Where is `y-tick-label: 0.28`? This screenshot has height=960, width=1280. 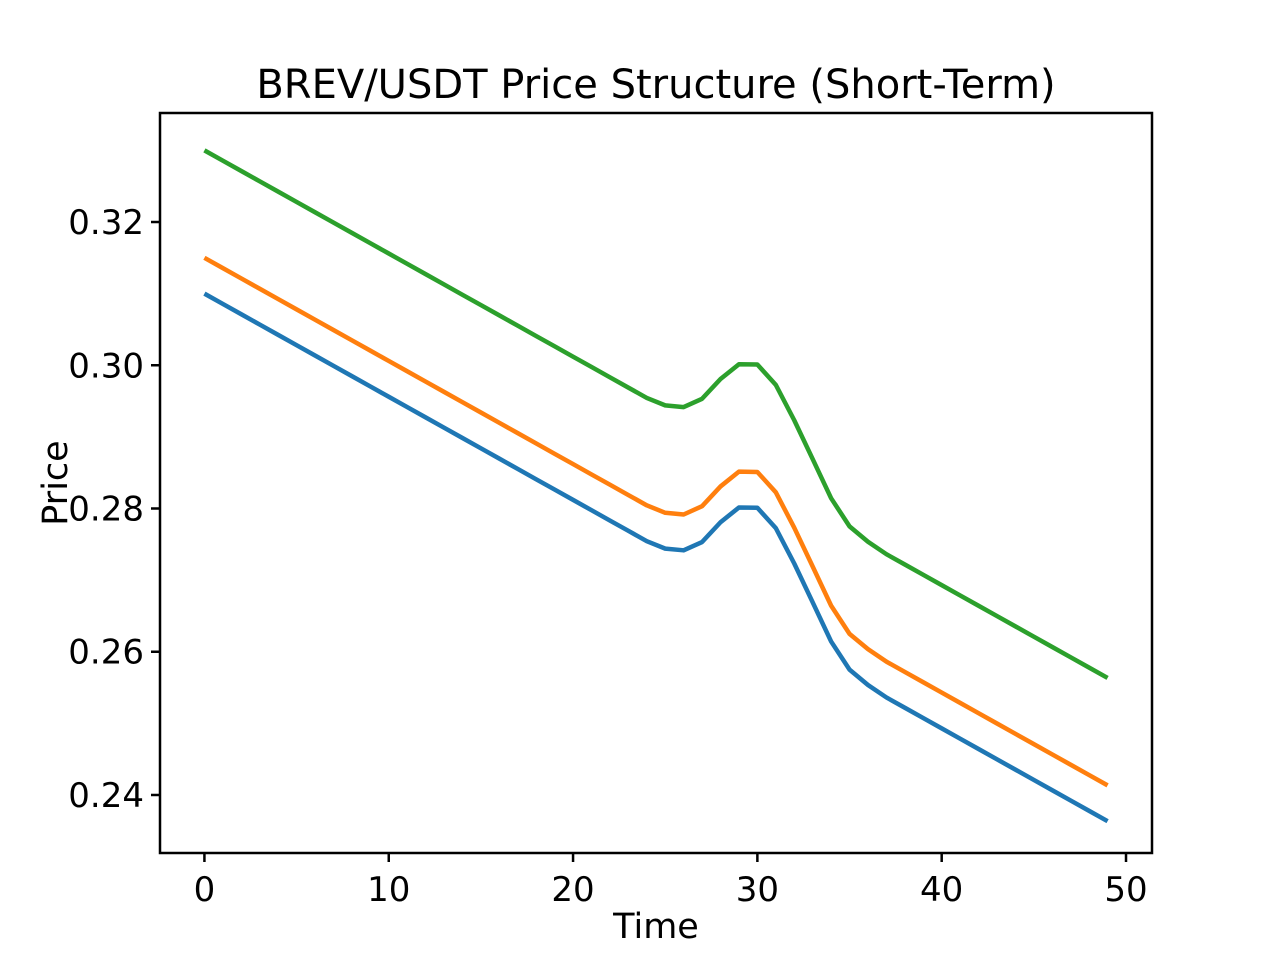
y-tick-label: 0.28 is located at coordinates (106, 509).